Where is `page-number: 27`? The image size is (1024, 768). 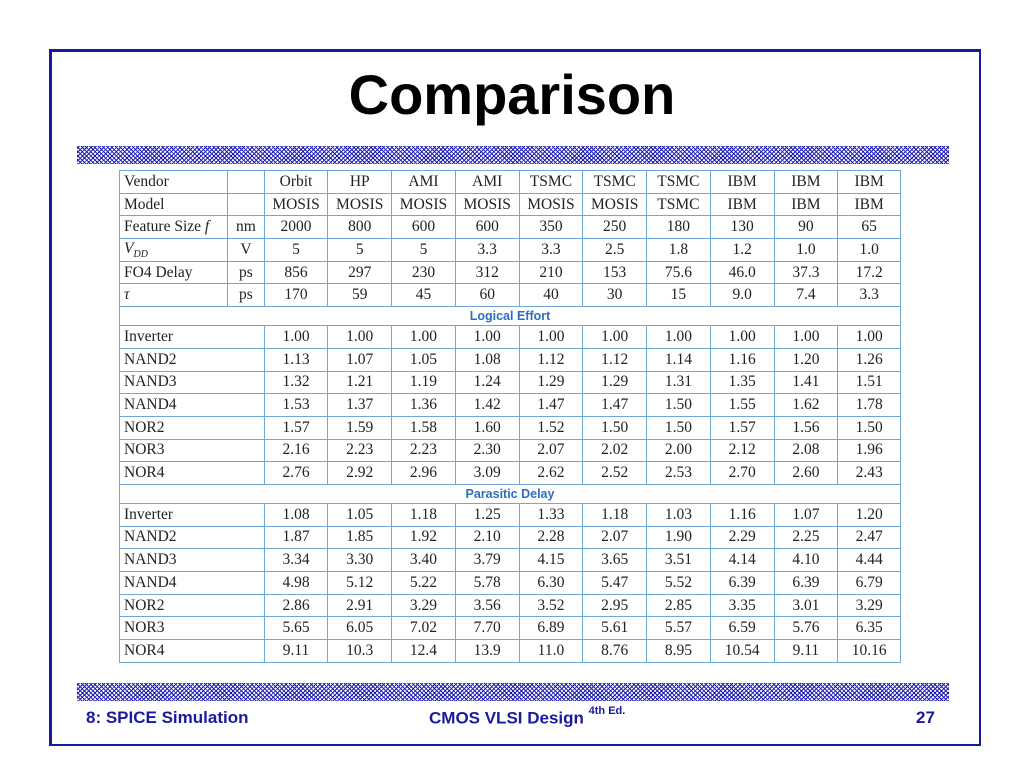 page-number: 27 is located at coordinates (925, 717).